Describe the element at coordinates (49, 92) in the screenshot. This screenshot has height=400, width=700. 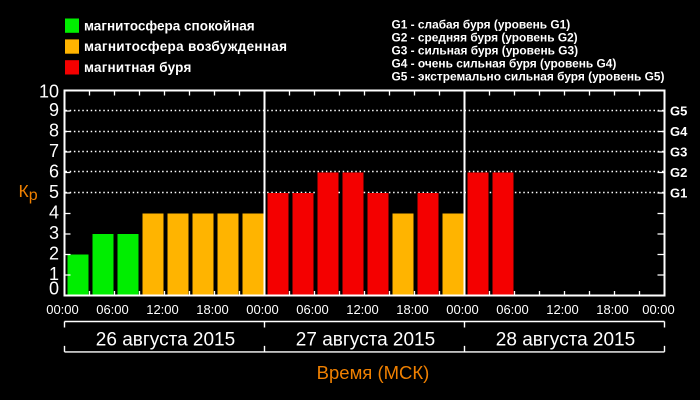
I see `svg-text: 10` at that location.